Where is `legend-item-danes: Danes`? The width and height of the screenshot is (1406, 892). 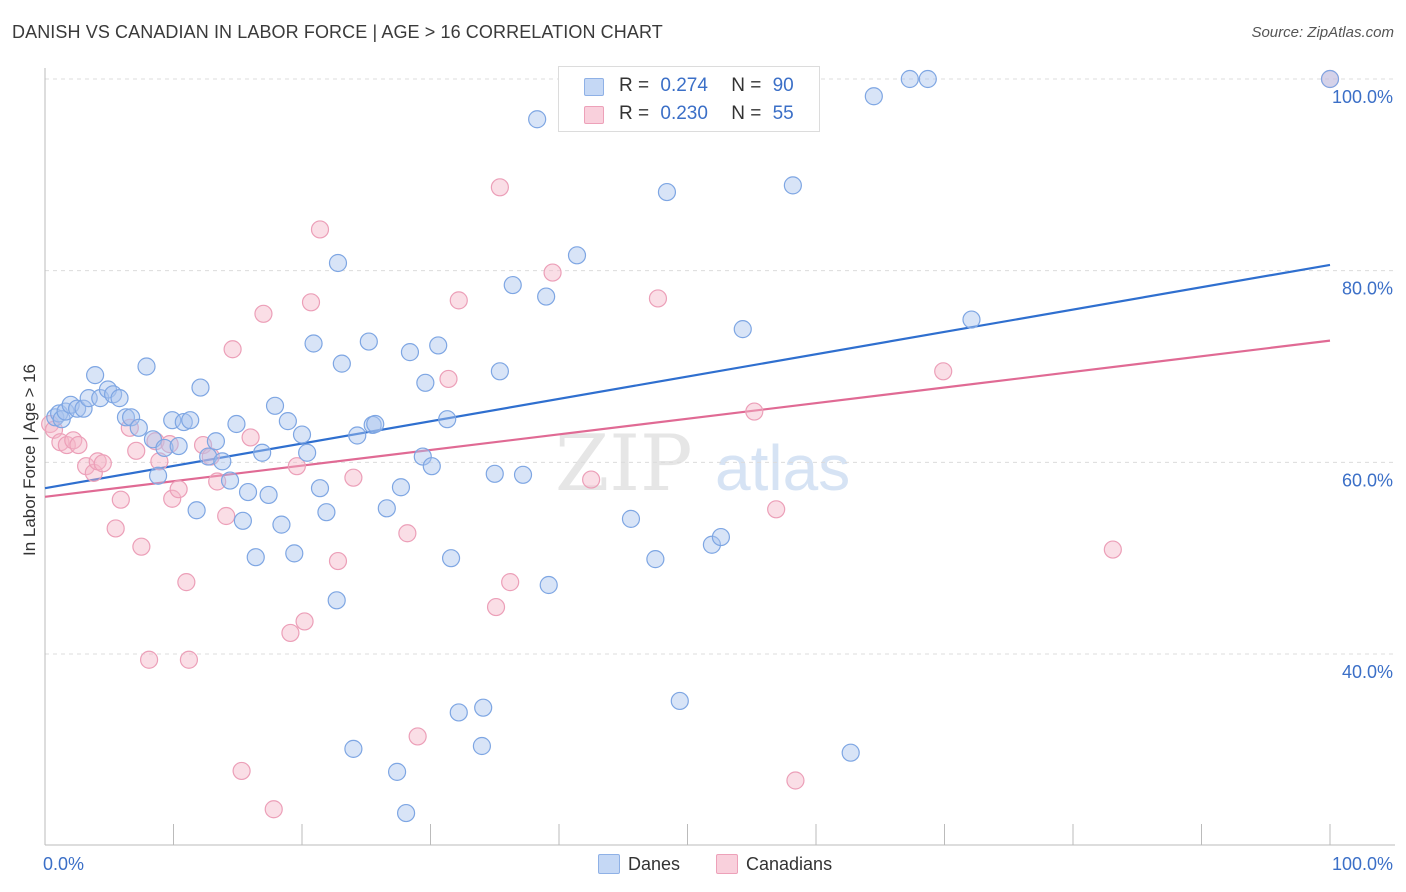 legend-item-danes: Danes is located at coordinates (639, 864).